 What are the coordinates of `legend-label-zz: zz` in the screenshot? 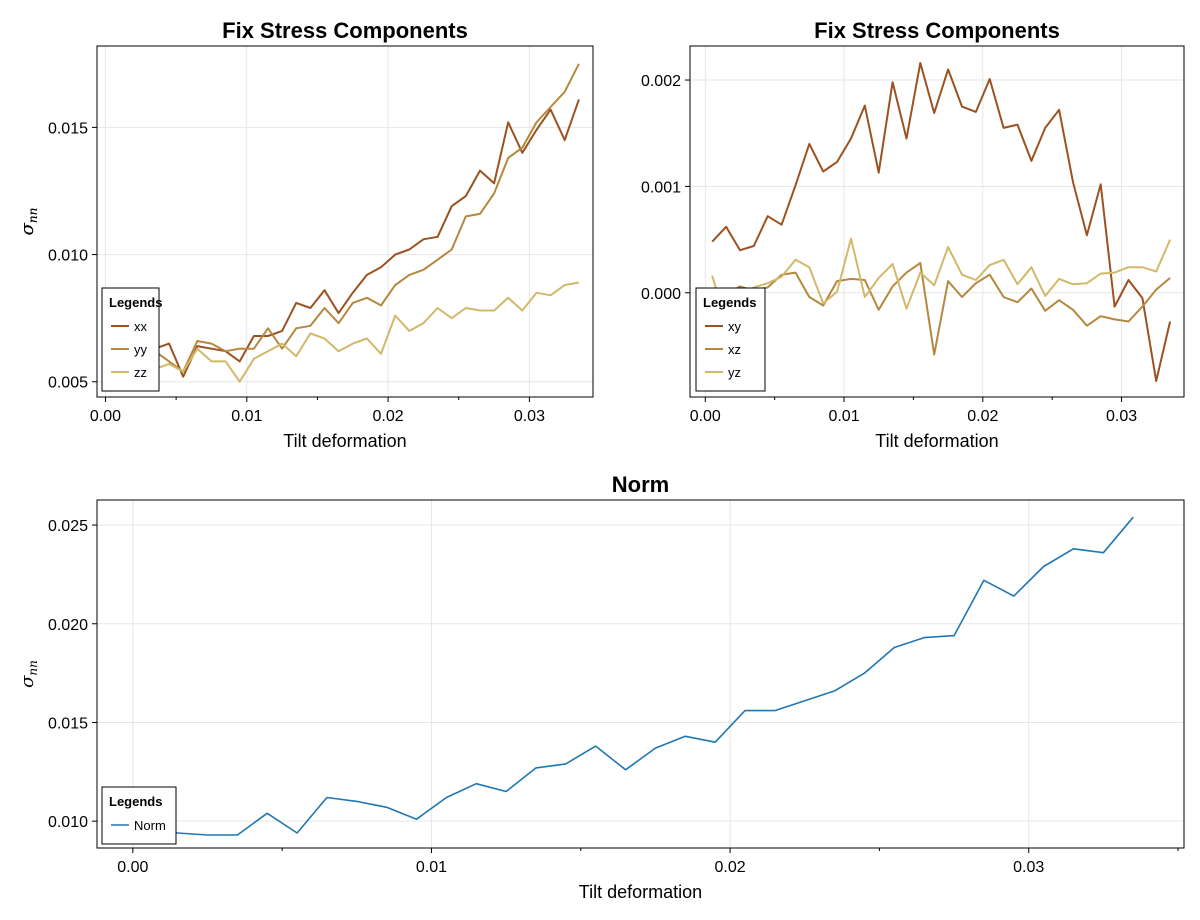 It's located at (140, 372).